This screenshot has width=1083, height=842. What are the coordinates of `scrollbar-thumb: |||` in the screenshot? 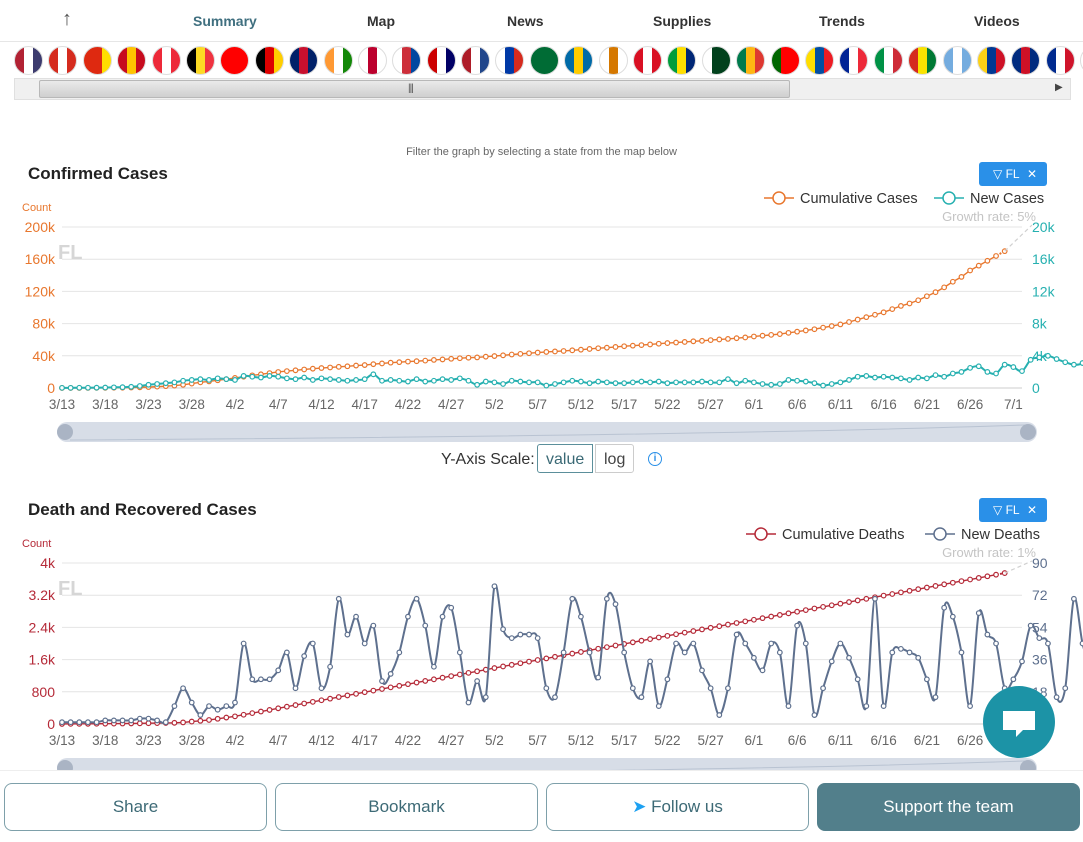 It's located at (414, 89).